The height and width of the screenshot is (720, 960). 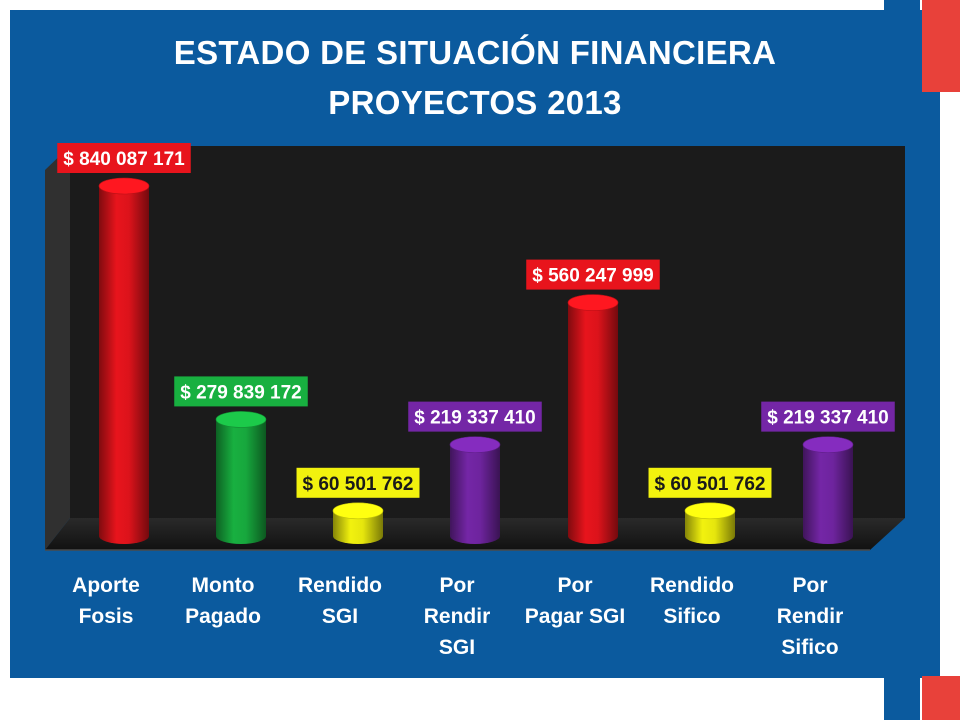 I want to click on category-label-3: Rendido SGI, so click(x=340, y=601).